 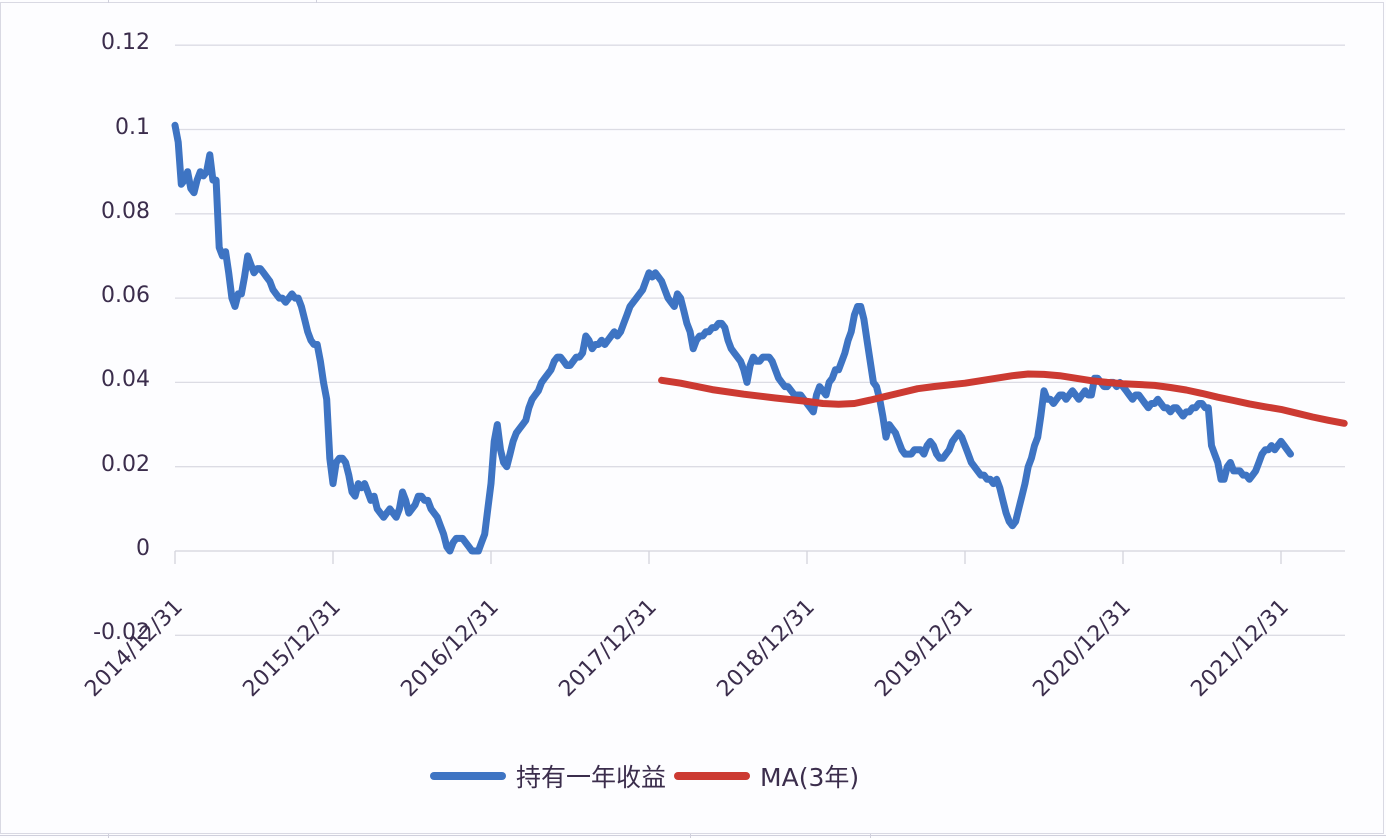 What do you see at coordinates (1003, 398) in the screenshot?
I see `series-line-ma3` at bounding box center [1003, 398].